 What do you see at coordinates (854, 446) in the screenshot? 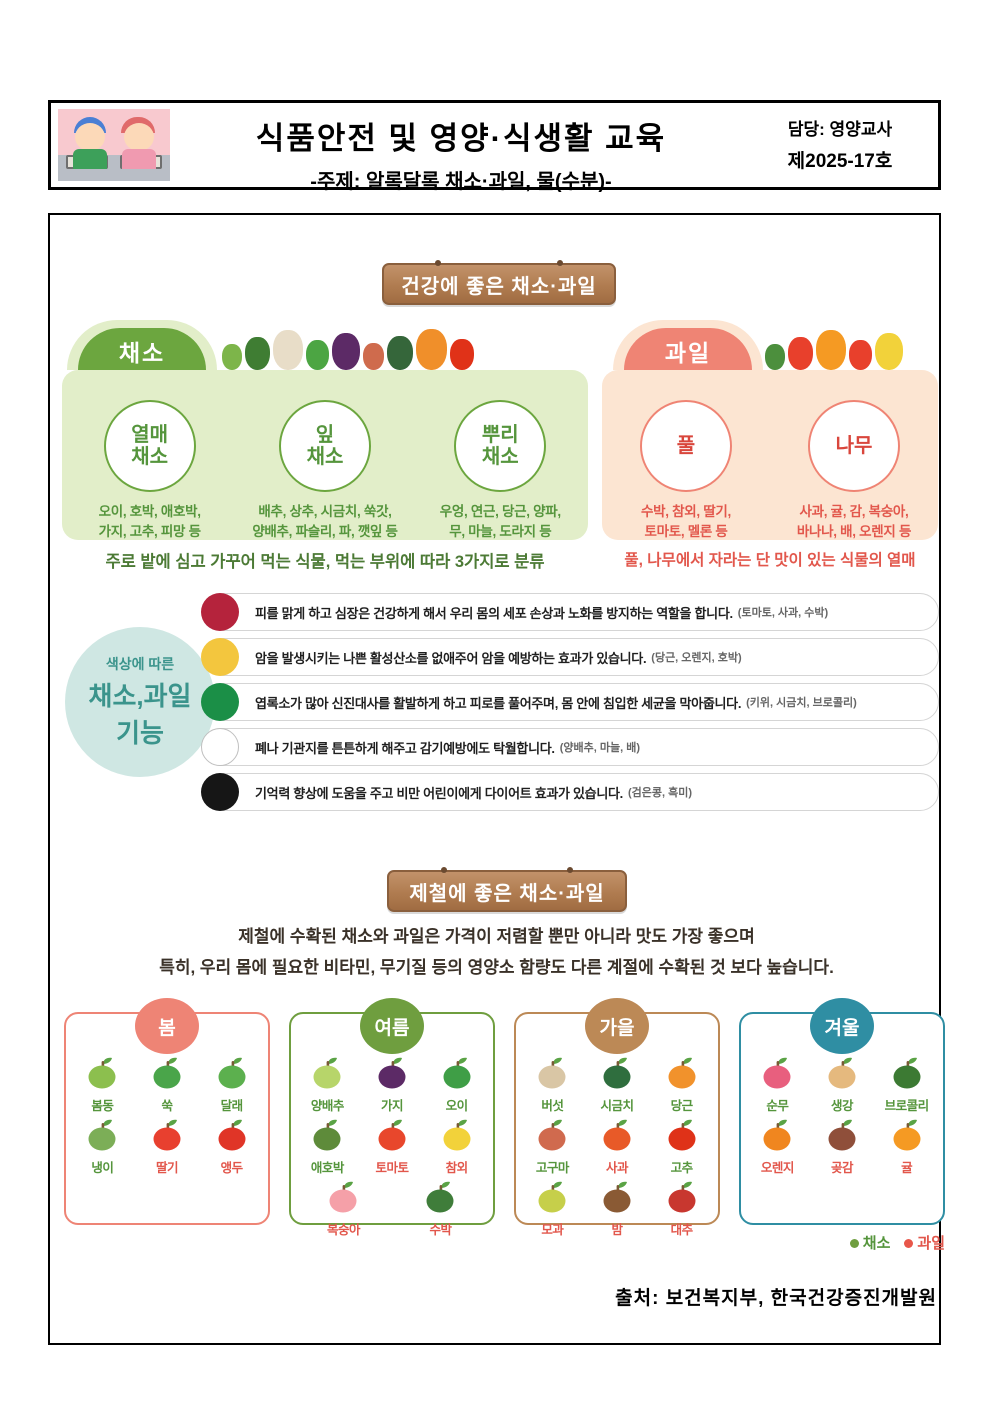
I see `fruit-group-name: 나무` at bounding box center [854, 446].